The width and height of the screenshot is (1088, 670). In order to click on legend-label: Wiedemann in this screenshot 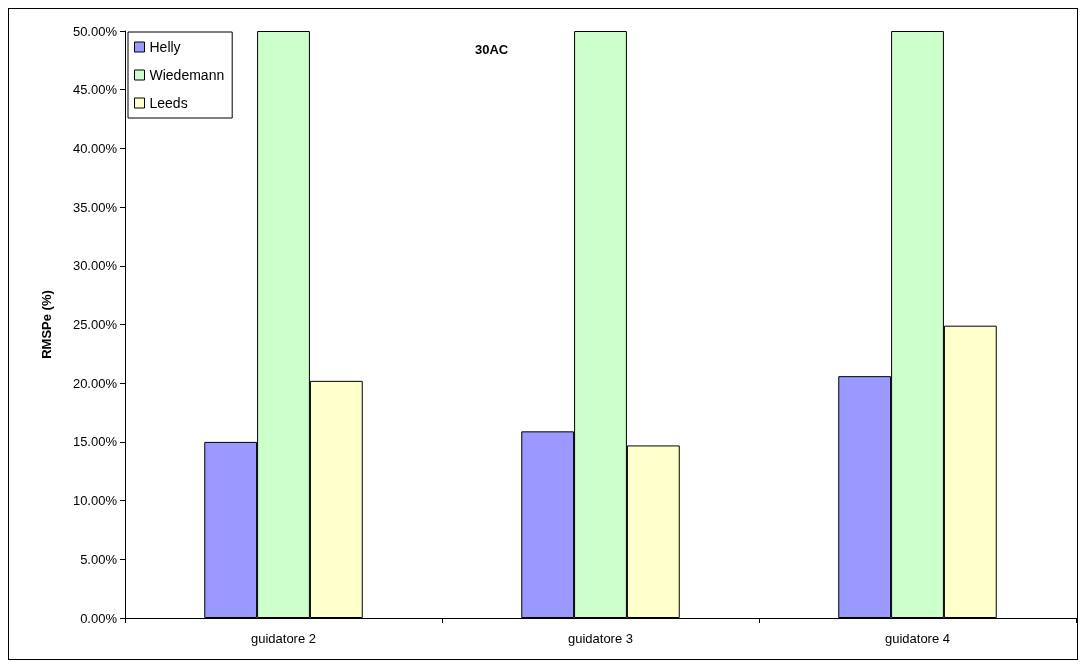, I will do `click(187, 75)`.